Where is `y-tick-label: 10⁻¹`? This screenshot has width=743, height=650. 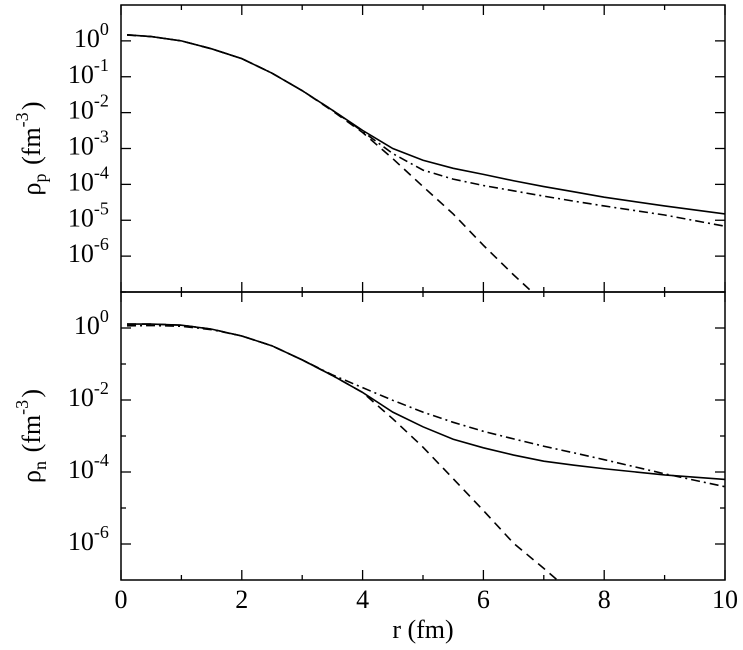
y-tick-label: 10⁻¹ is located at coordinates (89, 72).